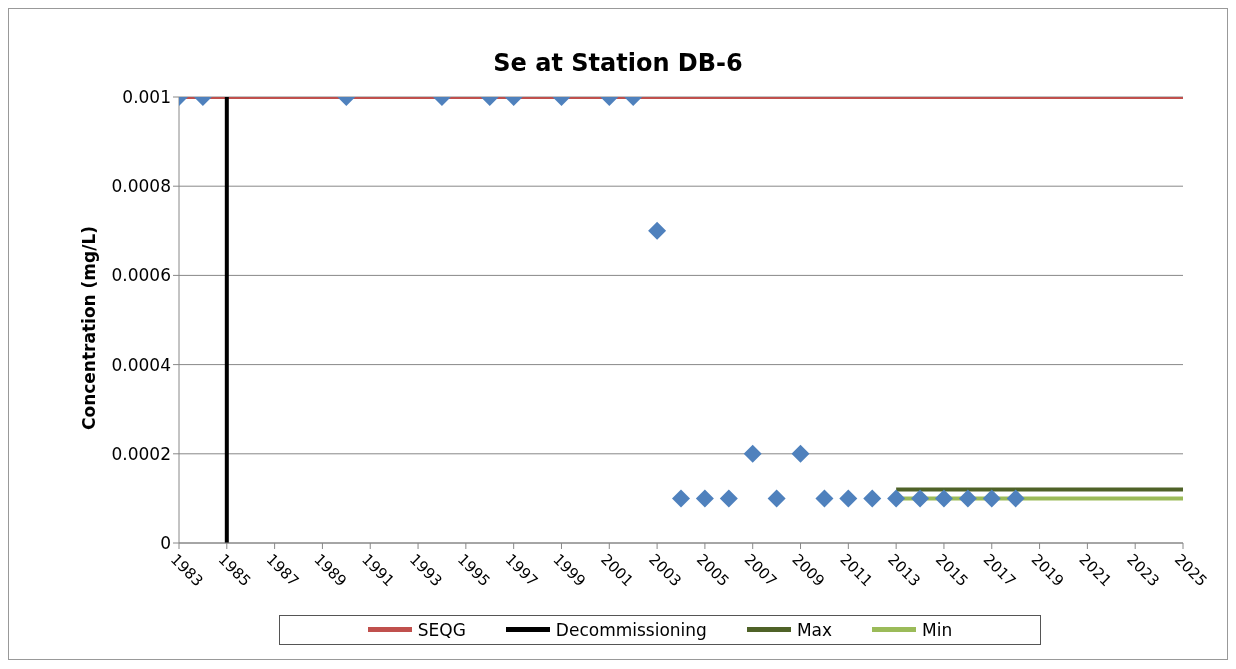 This screenshot has width=1236, height=669. What do you see at coordinates (141, 186) in the screenshot?
I see `y-tick-label: 0.0008` at bounding box center [141, 186].